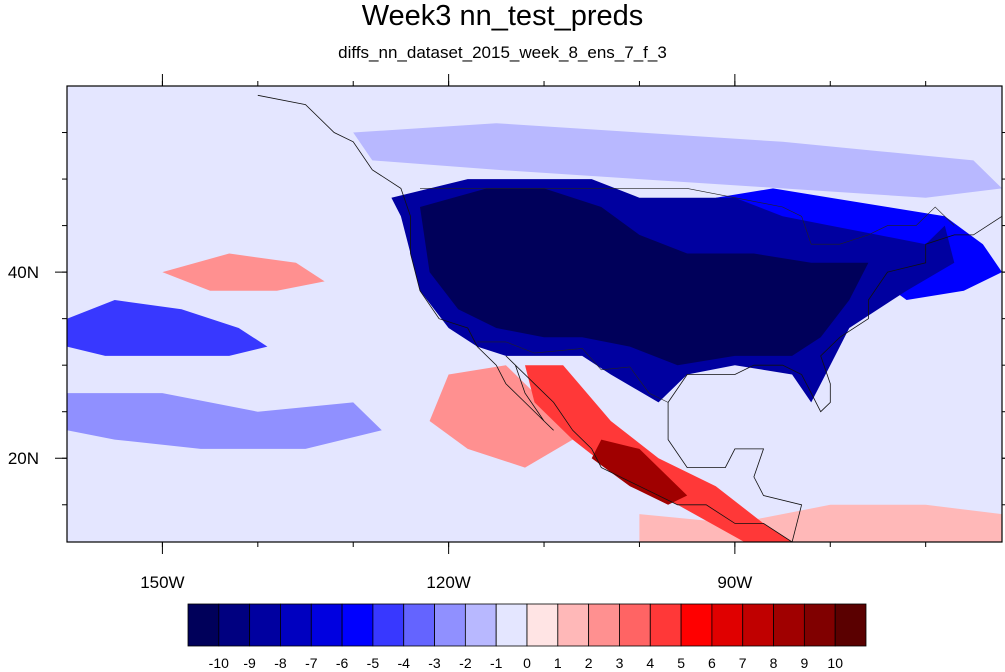 Image resolution: width=1005 pixels, height=672 pixels. Describe the element at coordinates (167, 328) in the screenshot. I see `field-region-east-pacific-negative` at that location.